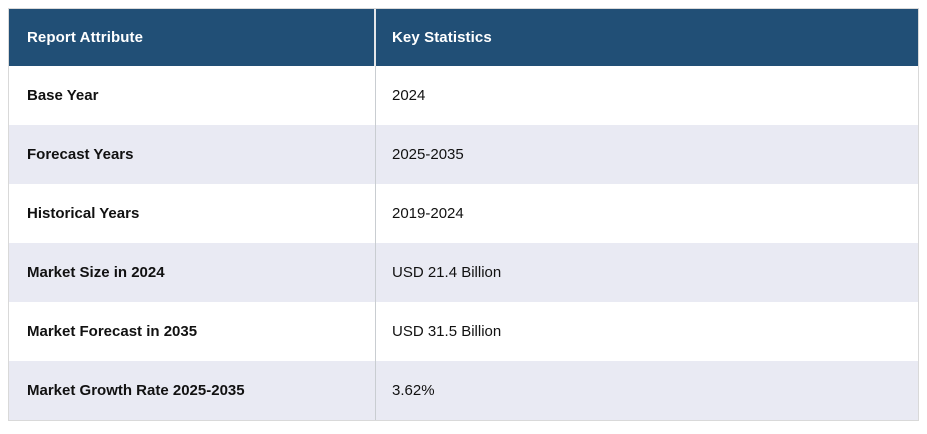 The height and width of the screenshot is (434, 927). What do you see at coordinates (447, 272) in the screenshot?
I see `value-cell: USD 21.4 Billion` at bounding box center [447, 272].